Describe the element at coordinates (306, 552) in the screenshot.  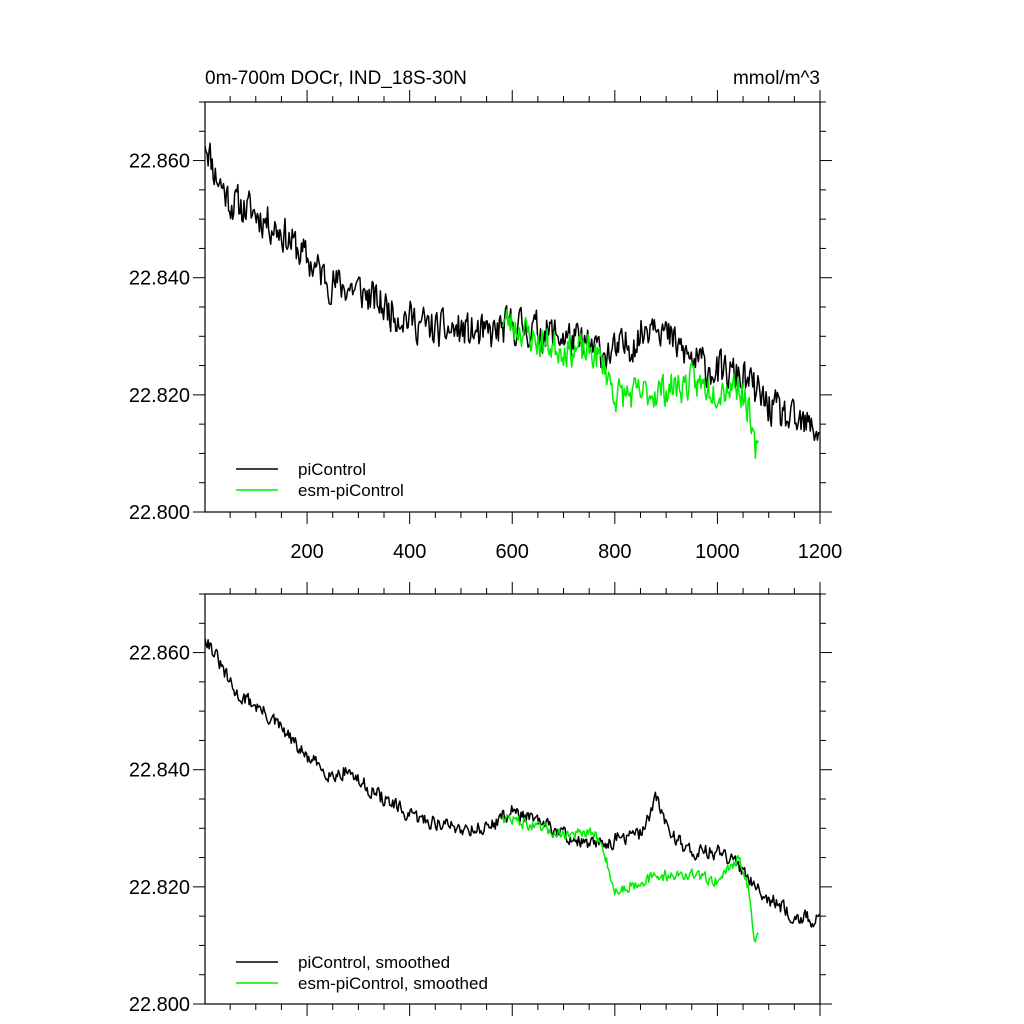
I see `x-tick-label: 200` at that location.